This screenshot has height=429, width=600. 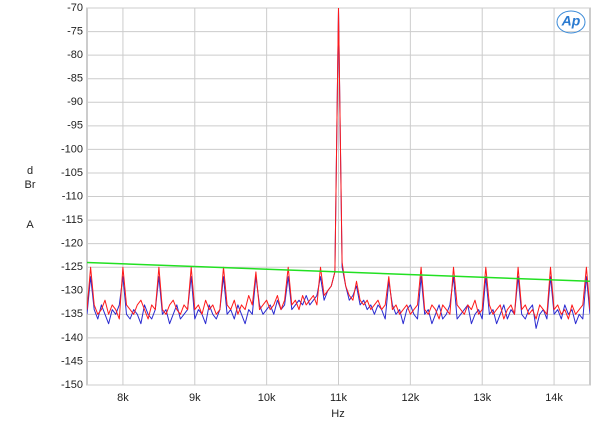 I want to click on y-tick-label: -75, so click(x=75, y=31).